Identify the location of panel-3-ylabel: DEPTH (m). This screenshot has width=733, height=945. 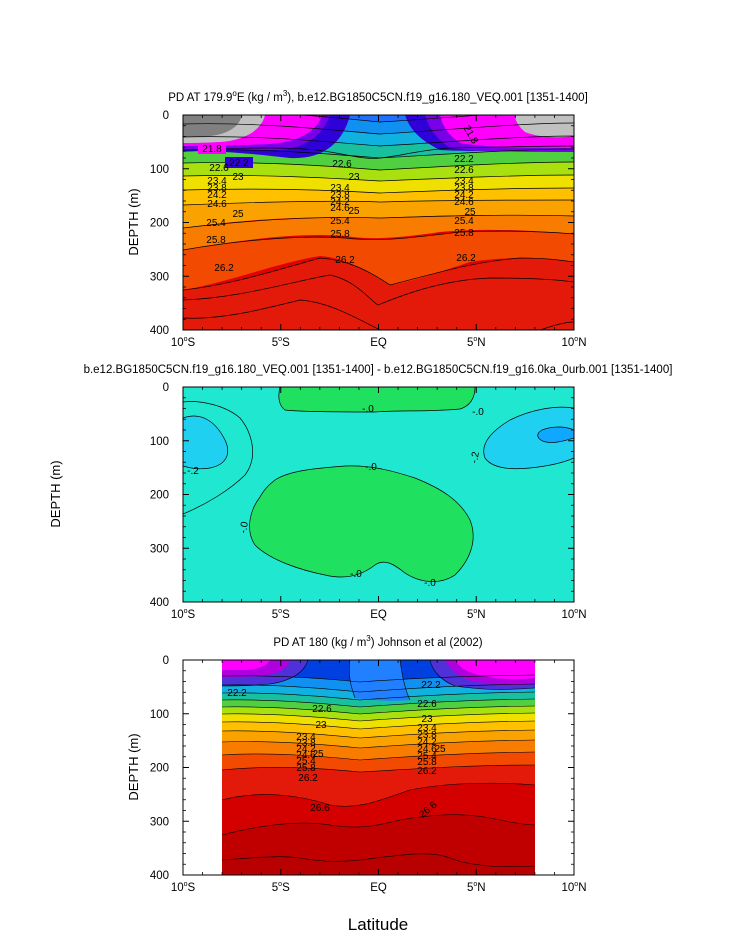
(133, 766).